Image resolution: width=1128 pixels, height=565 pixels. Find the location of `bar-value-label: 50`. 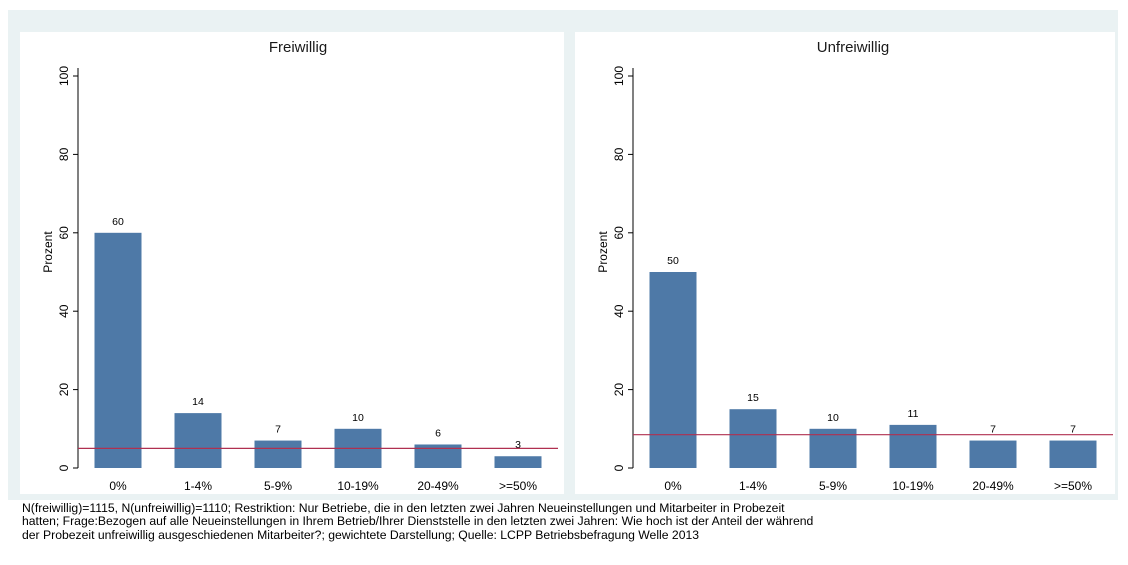

bar-value-label: 50 is located at coordinates (673, 261).